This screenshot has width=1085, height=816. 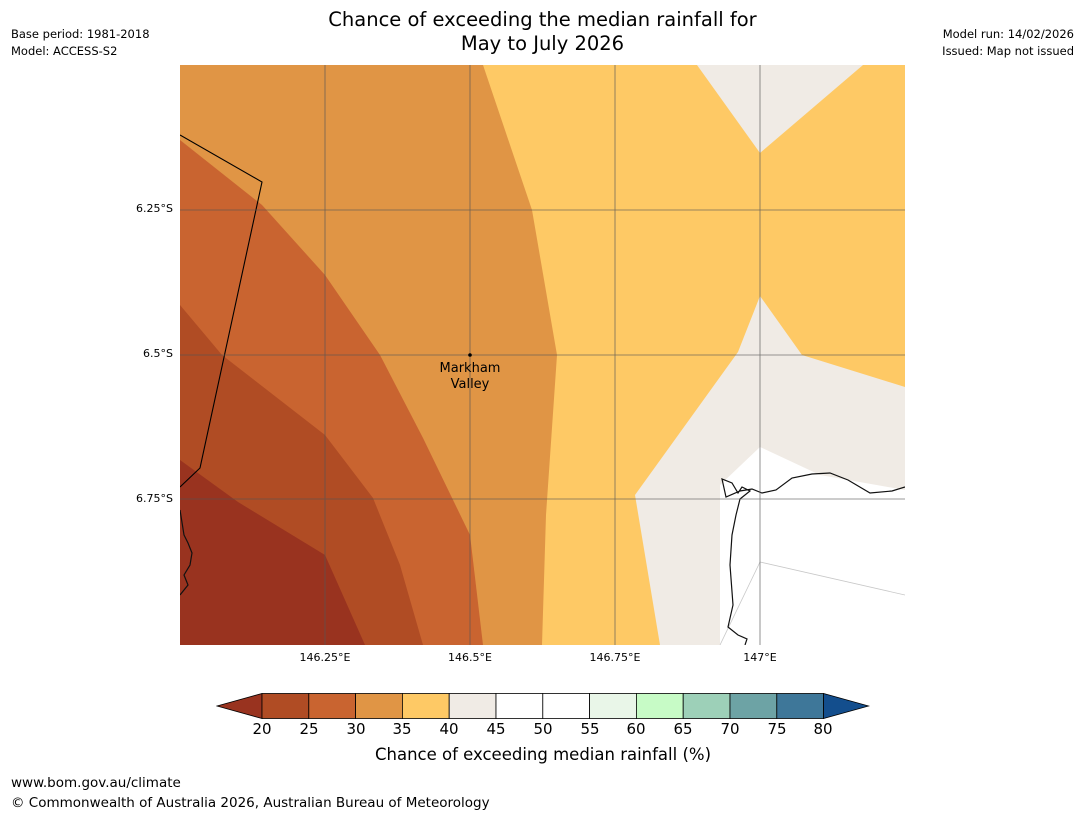 I want to click on colorbar-tick: 75, so click(x=777, y=729).